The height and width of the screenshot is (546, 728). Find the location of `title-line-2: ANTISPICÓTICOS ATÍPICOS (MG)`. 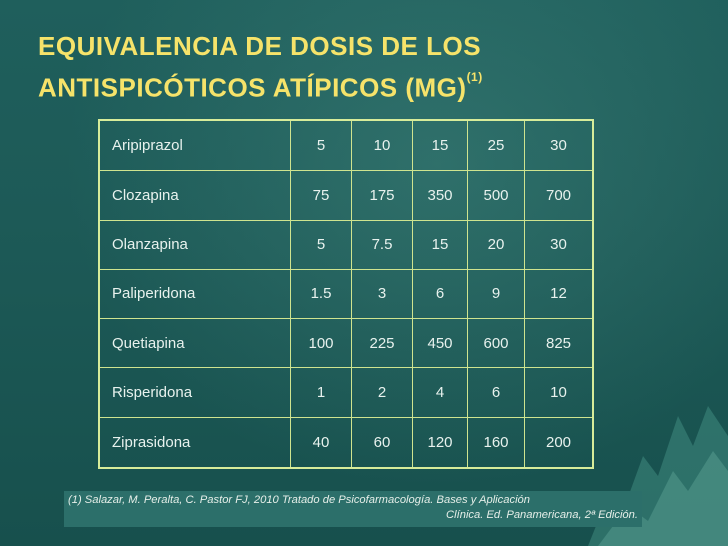

title-line-2: ANTISPICÓTICOS ATÍPICOS (MG) is located at coordinates (252, 87).